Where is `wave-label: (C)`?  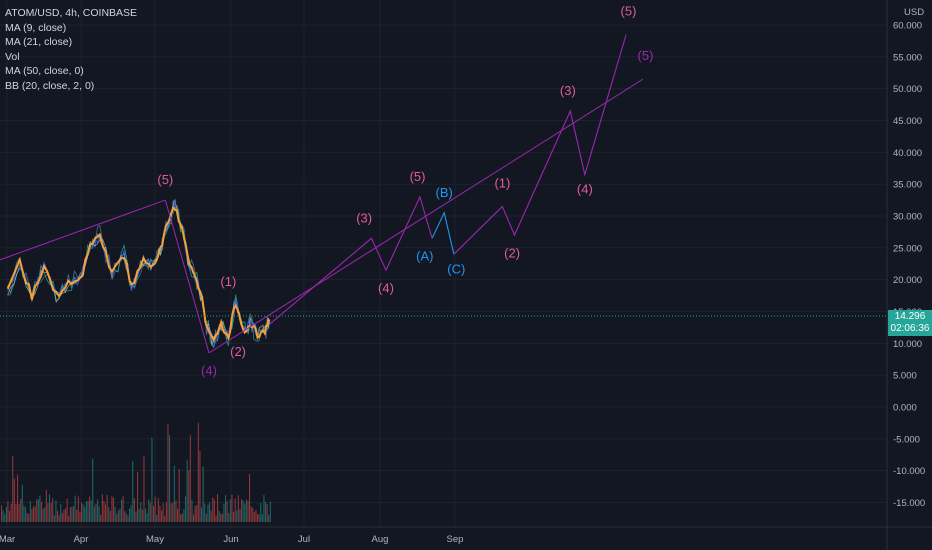 wave-label: (C) is located at coordinates (456, 268).